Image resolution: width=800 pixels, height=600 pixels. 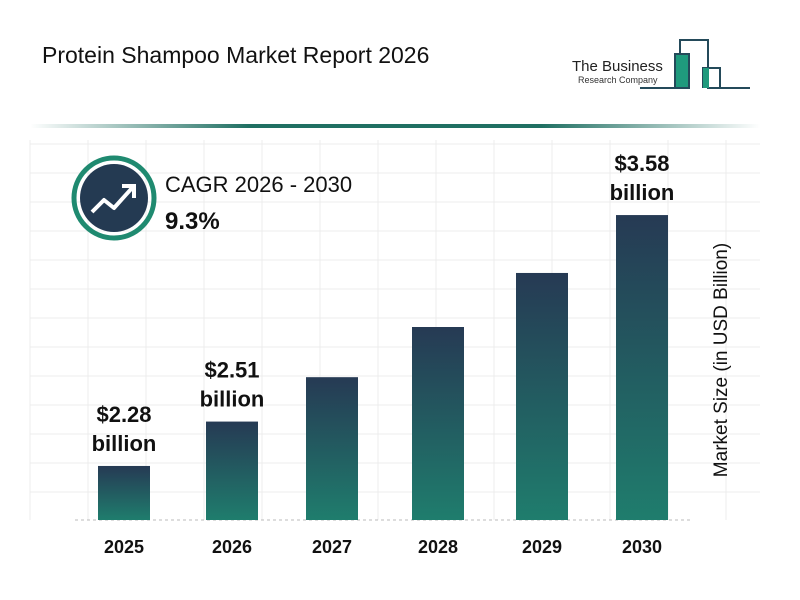 I want to click on data-label: $3.58, so click(x=641, y=163).